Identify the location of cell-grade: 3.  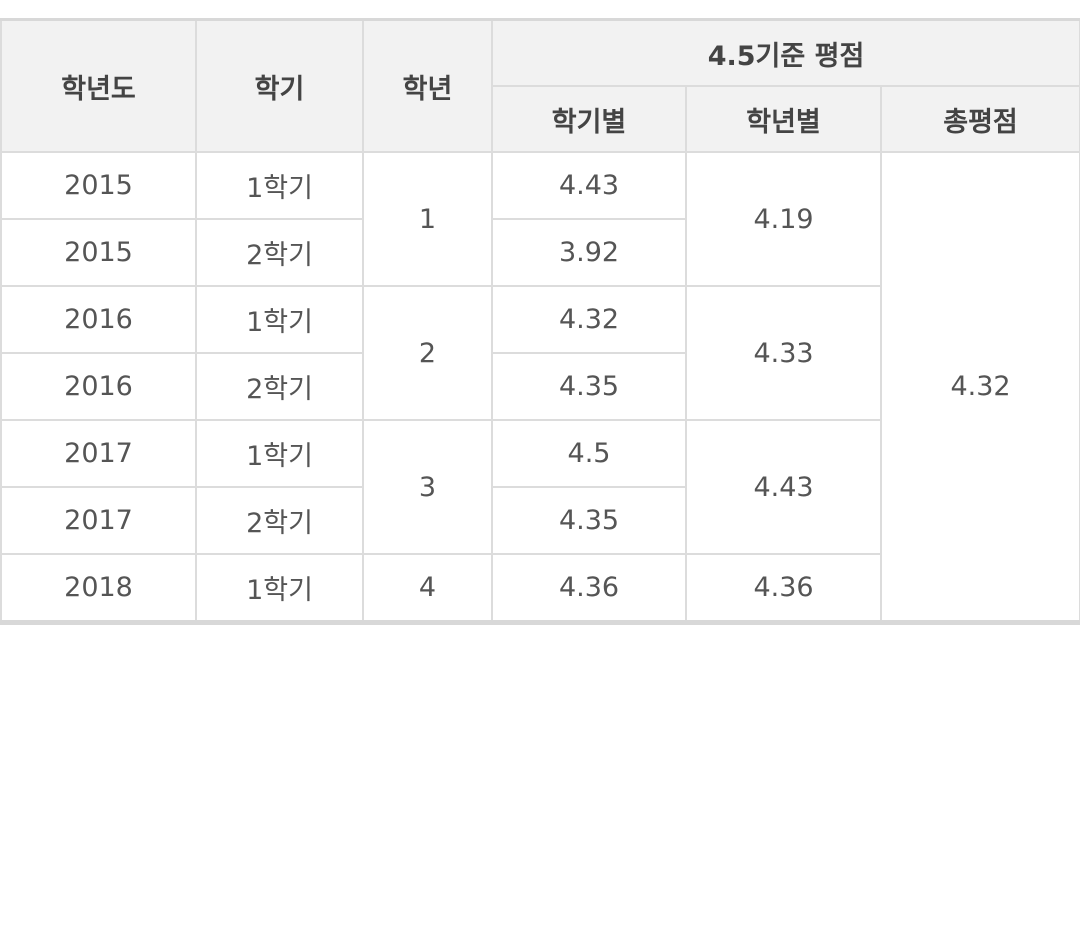
(427, 487).